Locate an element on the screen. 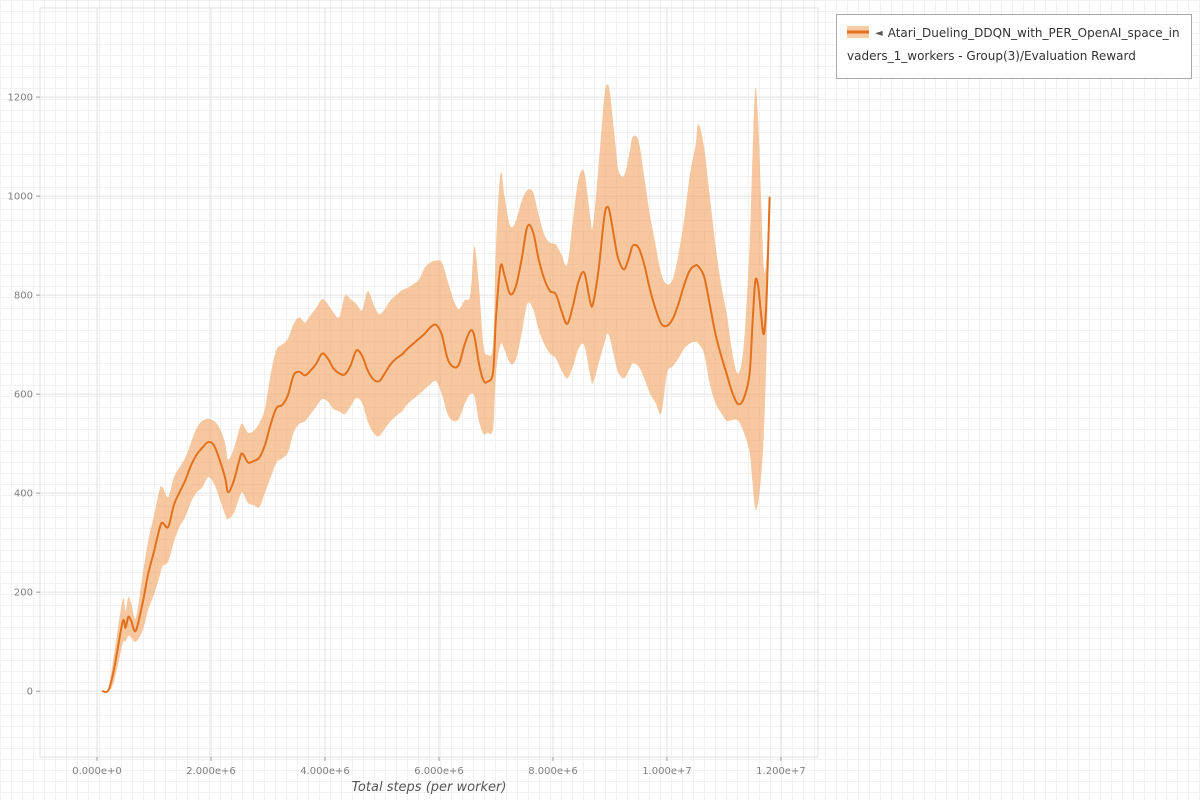  x-tick-label: 2.000e+6 is located at coordinates (211, 771).